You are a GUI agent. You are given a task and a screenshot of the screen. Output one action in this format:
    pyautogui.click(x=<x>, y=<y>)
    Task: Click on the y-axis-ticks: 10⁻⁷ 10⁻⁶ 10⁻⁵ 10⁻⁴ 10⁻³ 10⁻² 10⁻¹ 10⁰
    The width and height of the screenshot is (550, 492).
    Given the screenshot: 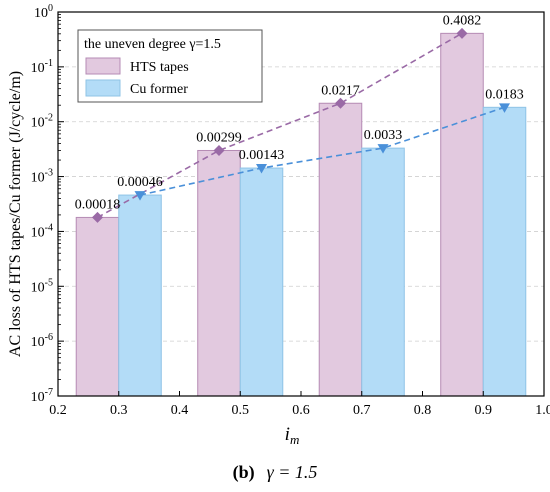 What is the action you would take?
    pyautogui.click(x=47, y=204)
    